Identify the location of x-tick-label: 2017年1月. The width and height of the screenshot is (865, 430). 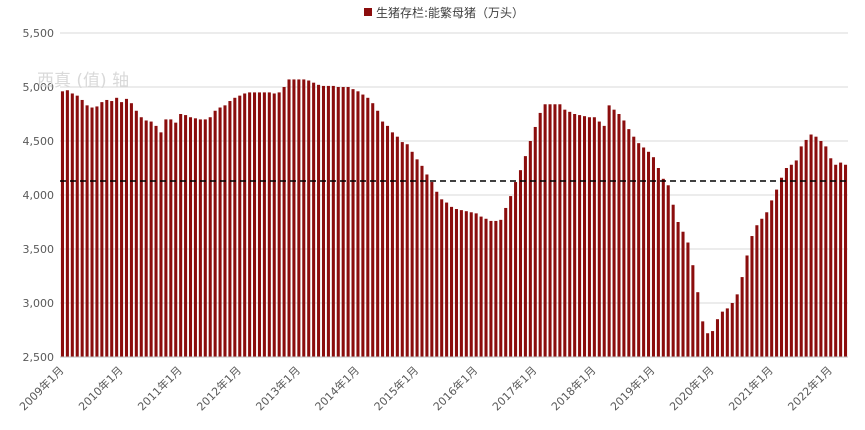
(514, 388).